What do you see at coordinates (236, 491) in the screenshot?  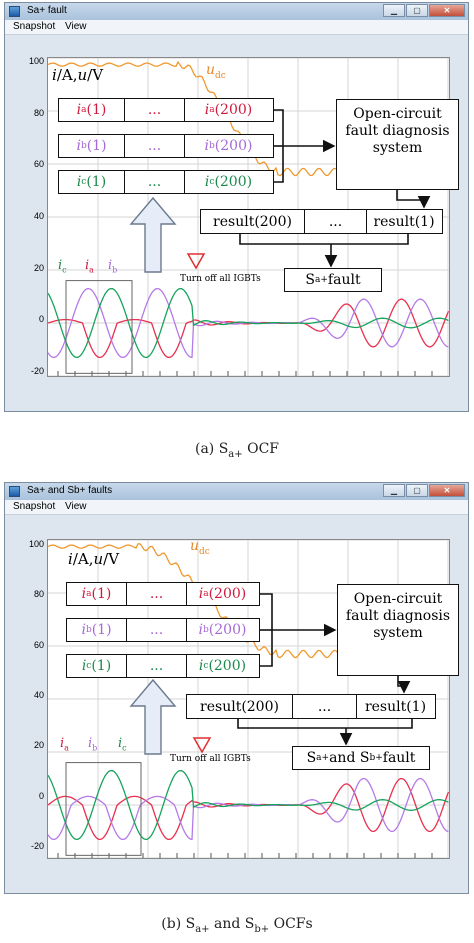 I see `title-bar: Sa+ and Sb+ faults ▁ ▢ ✕` at bounding box center [236, 491].